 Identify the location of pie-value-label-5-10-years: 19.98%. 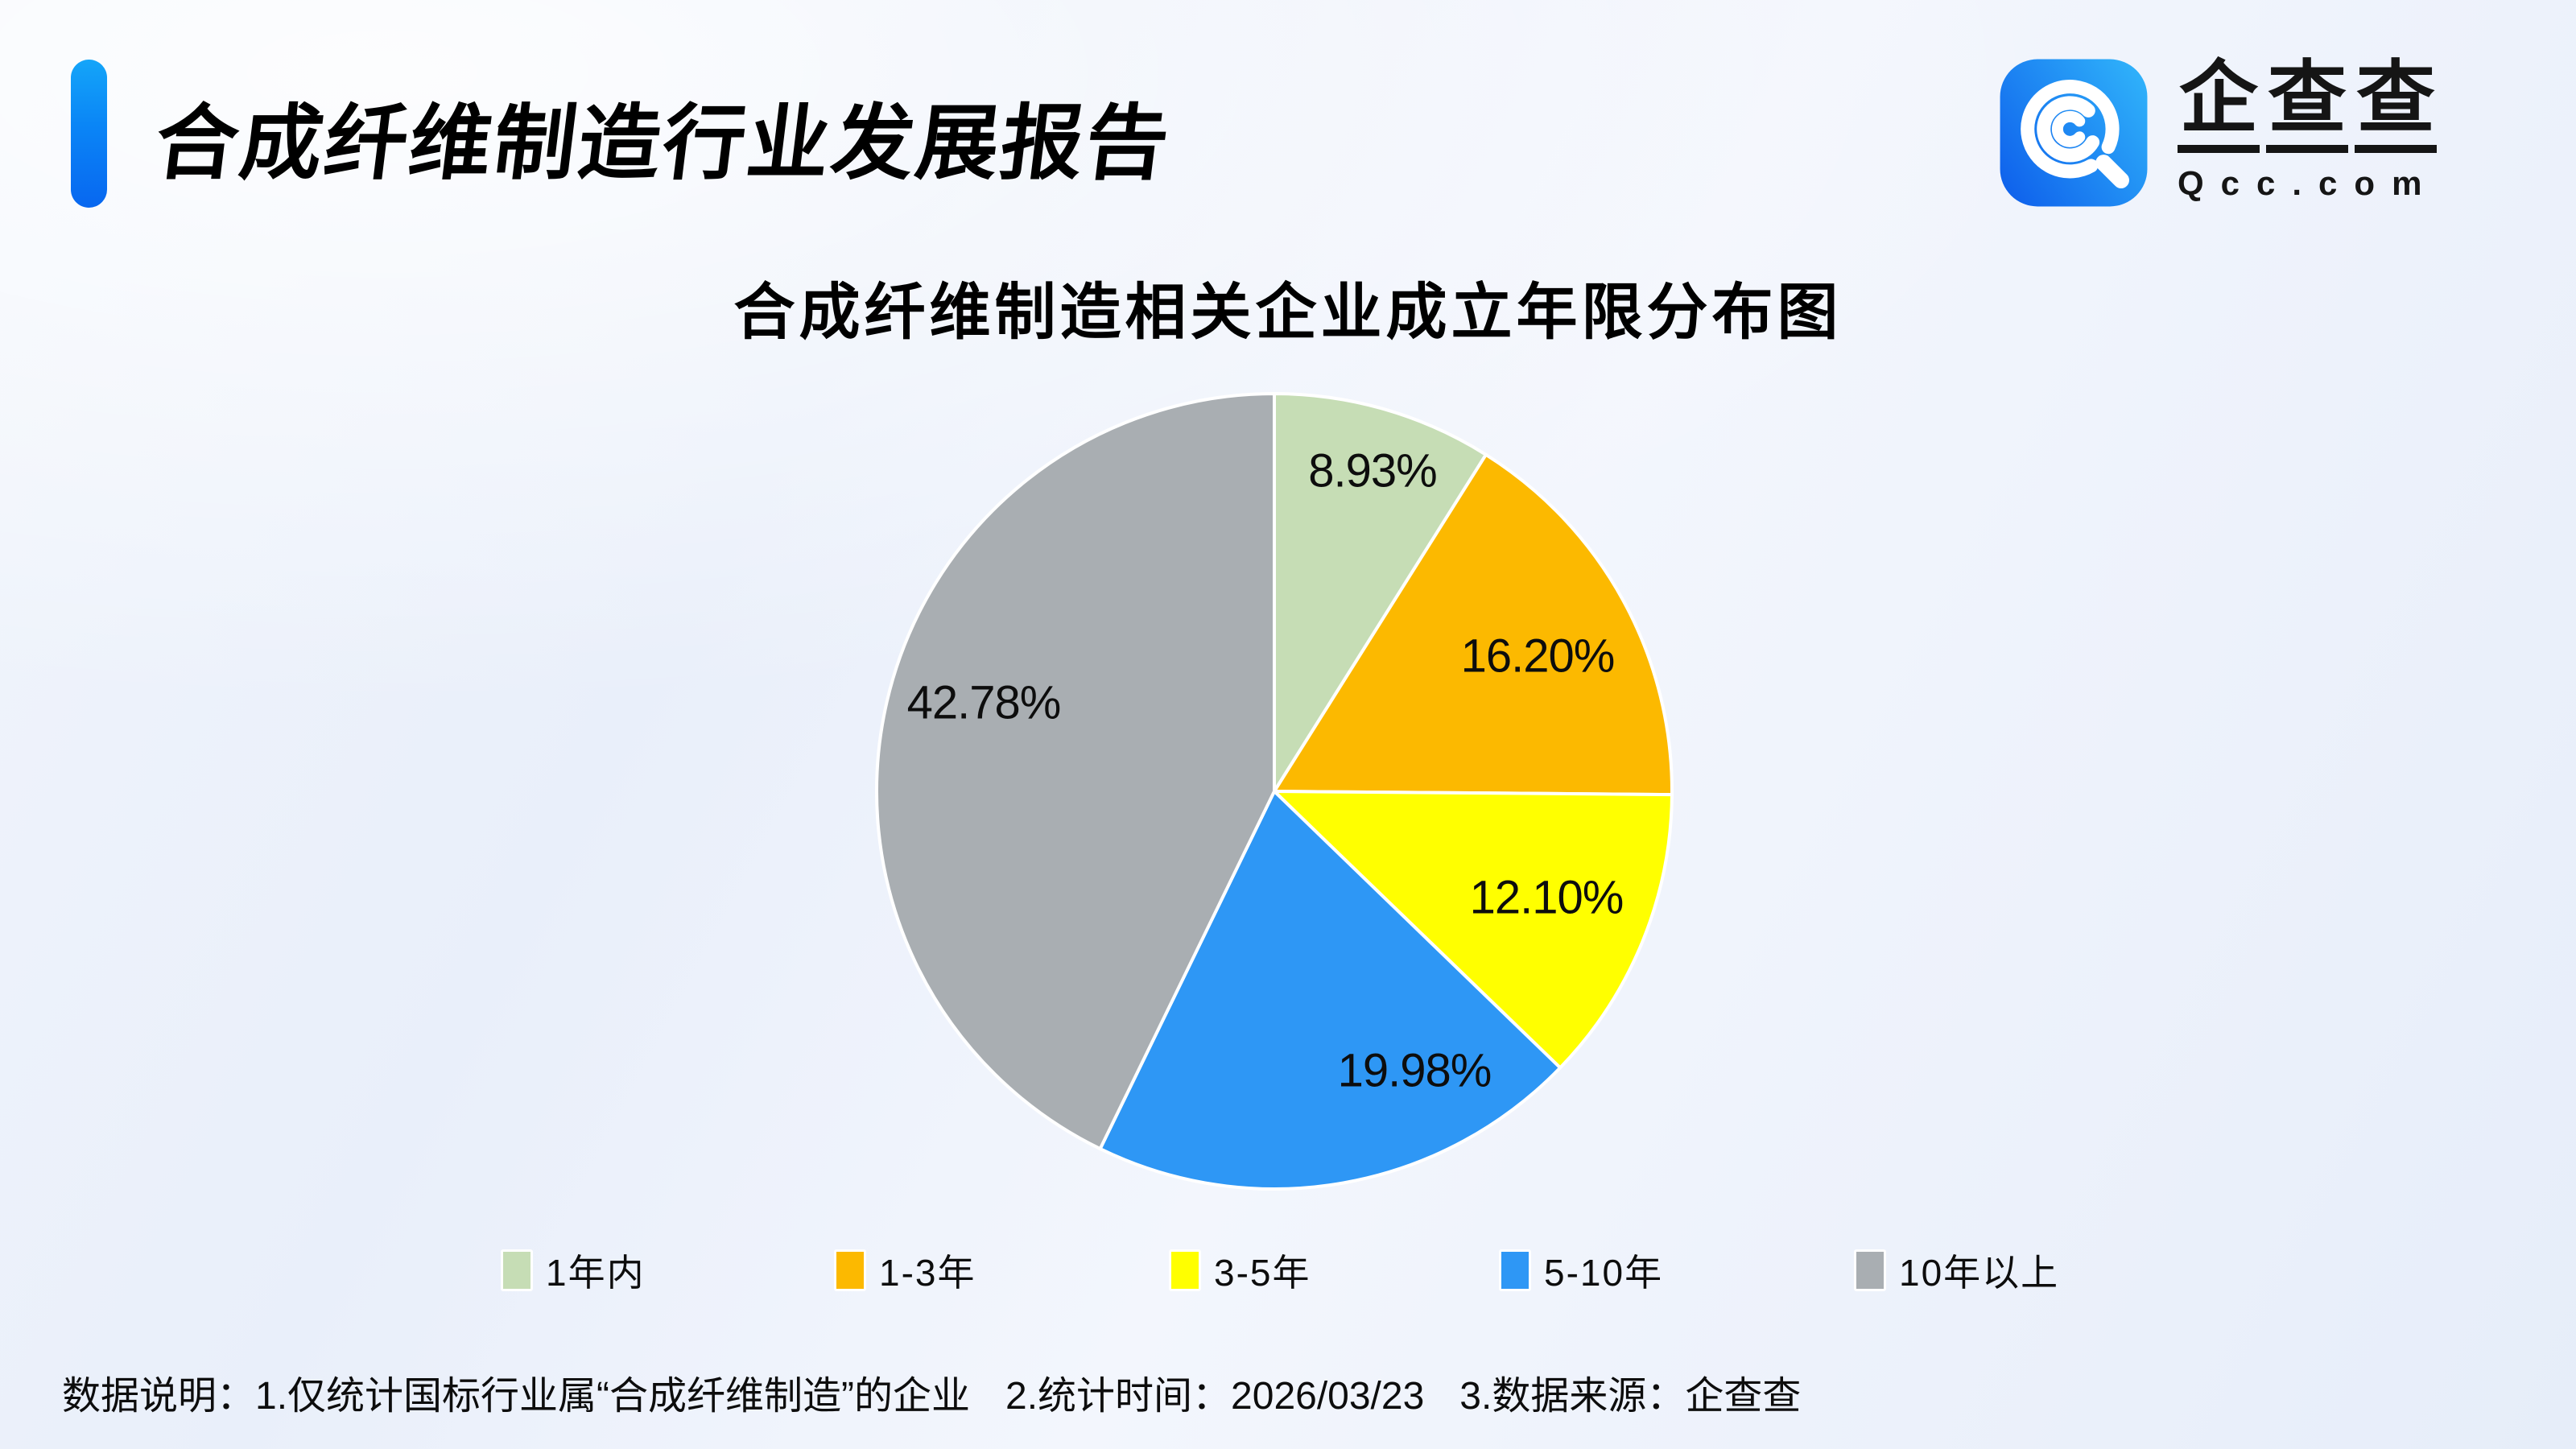
(1414, 1070).